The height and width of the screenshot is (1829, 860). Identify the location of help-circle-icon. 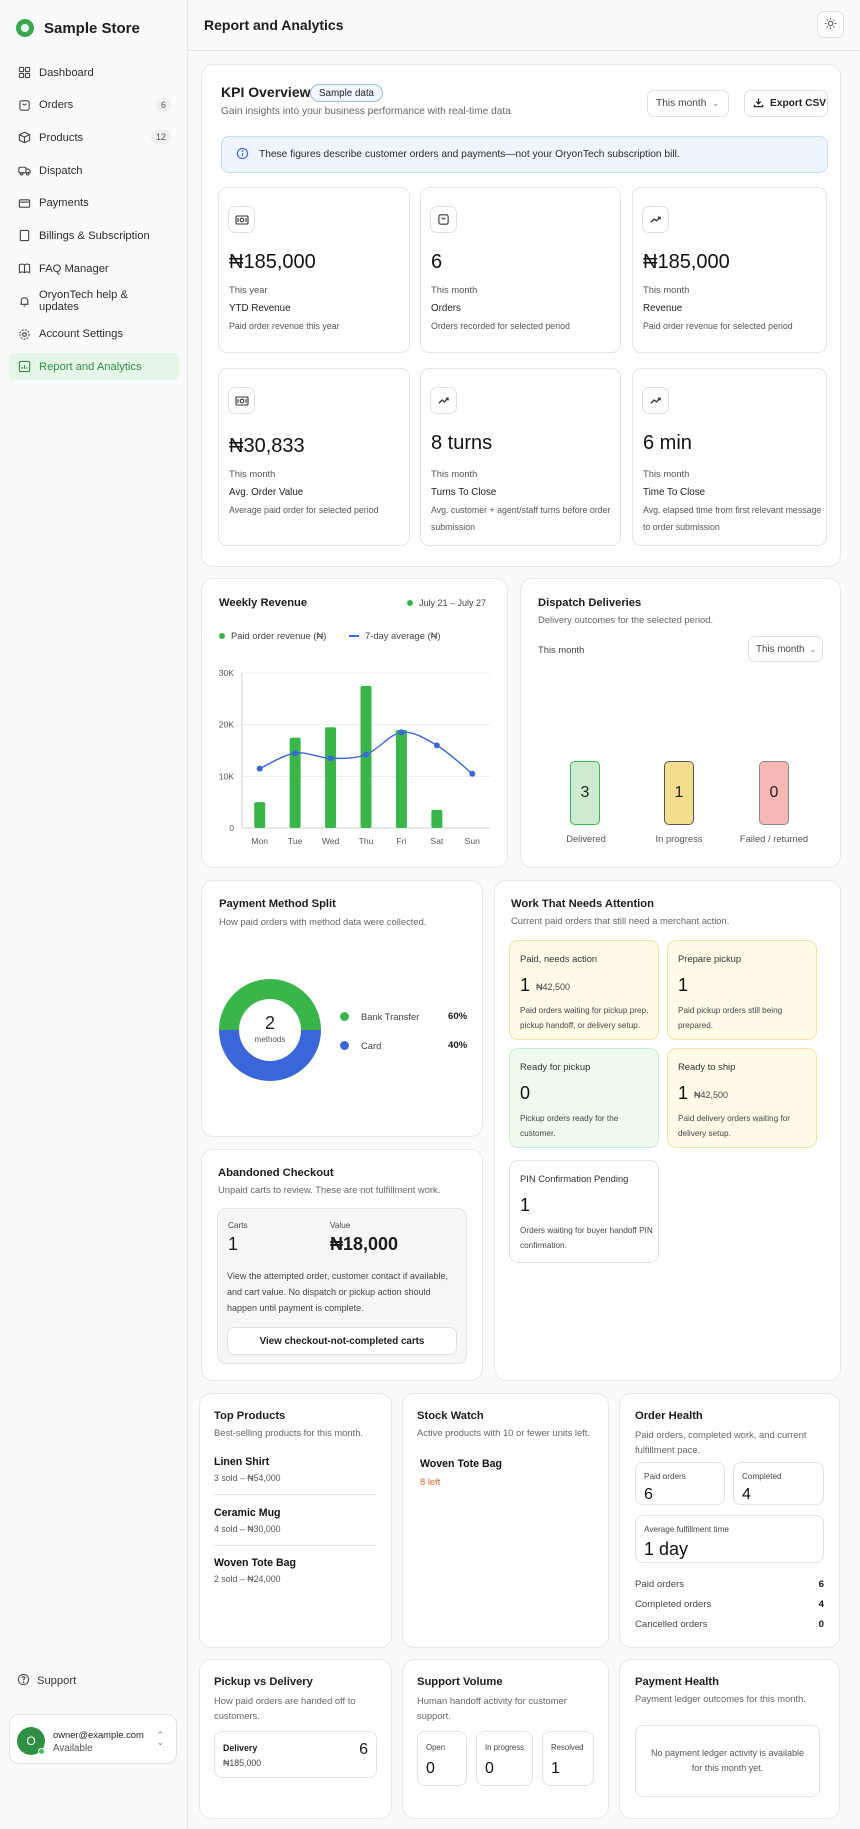
(23, 1681).